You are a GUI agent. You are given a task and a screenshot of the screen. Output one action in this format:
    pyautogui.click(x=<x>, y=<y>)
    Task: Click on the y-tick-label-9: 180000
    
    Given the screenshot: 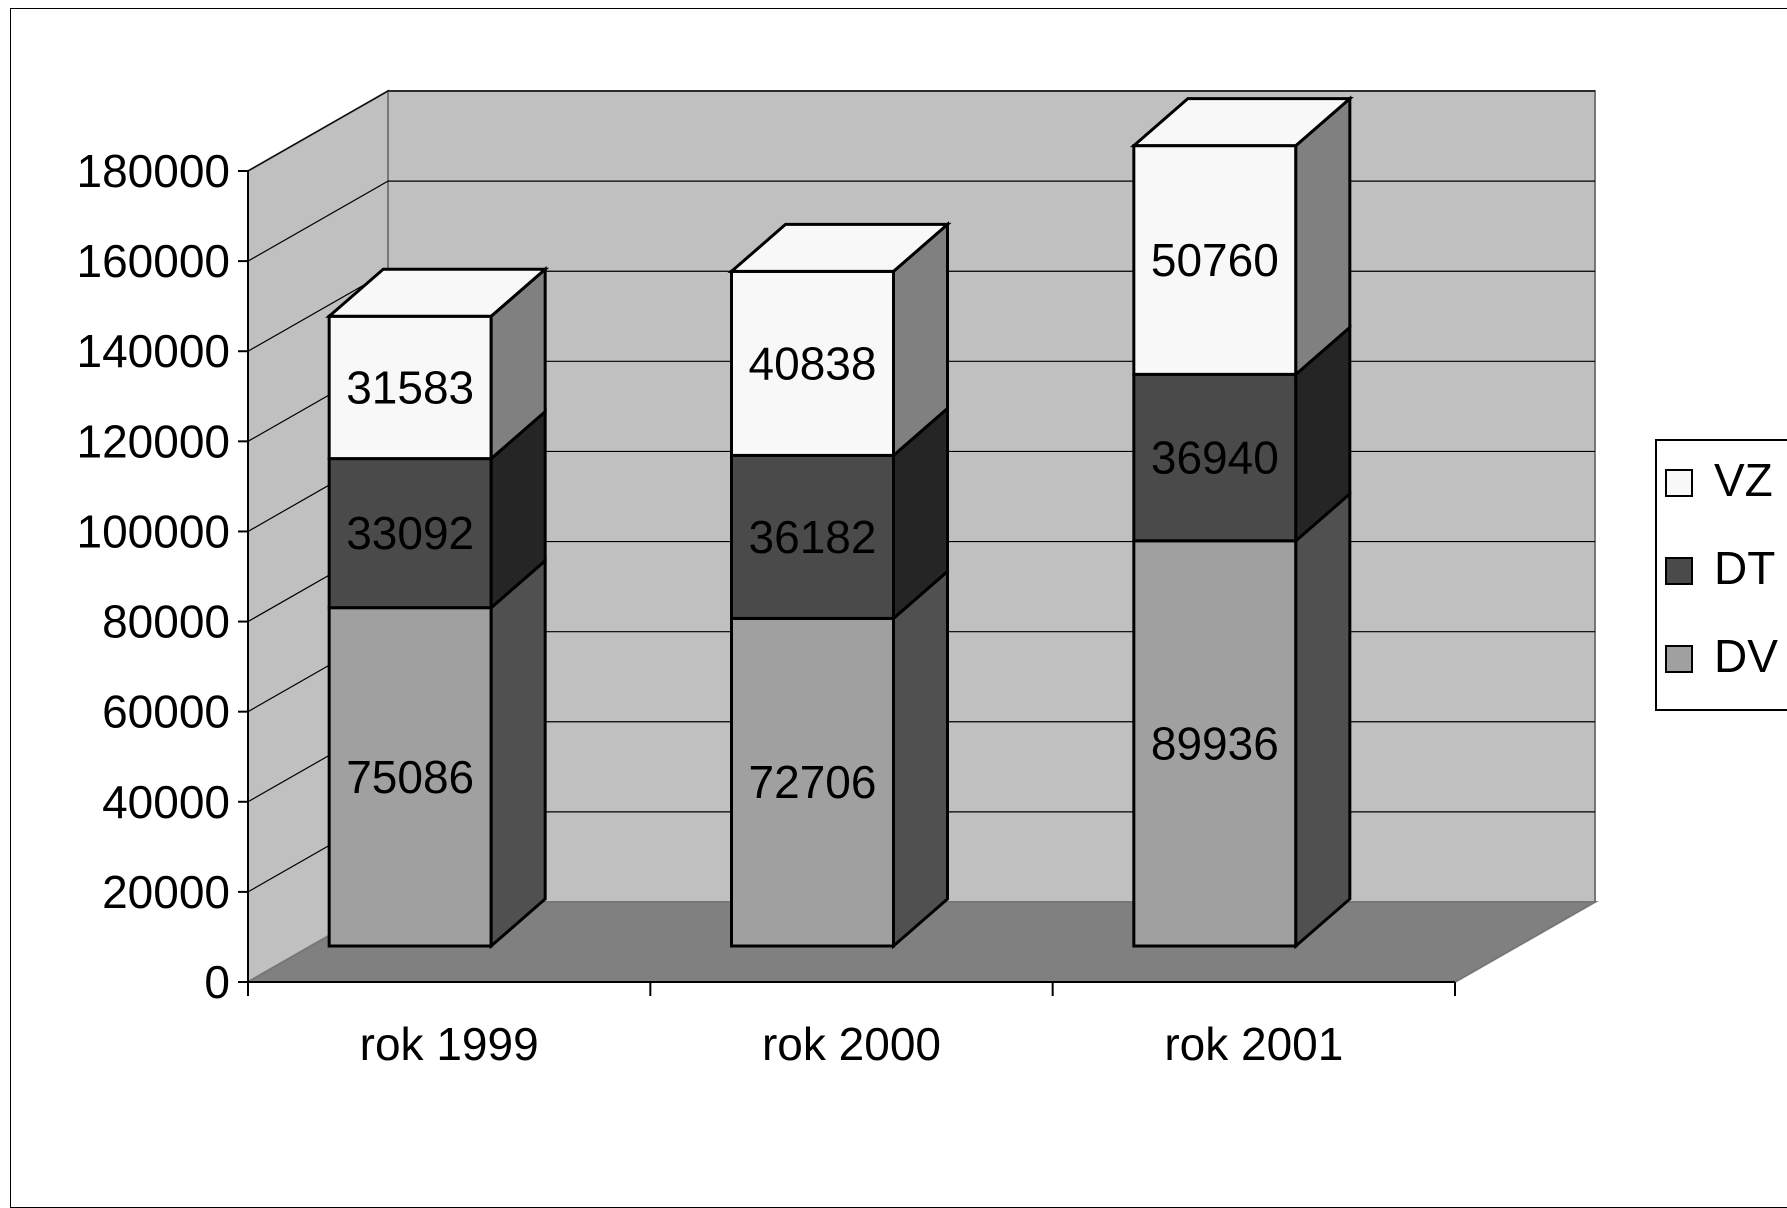 What is the action you would take?
    pyautogui.click(x=154, y=171)
    